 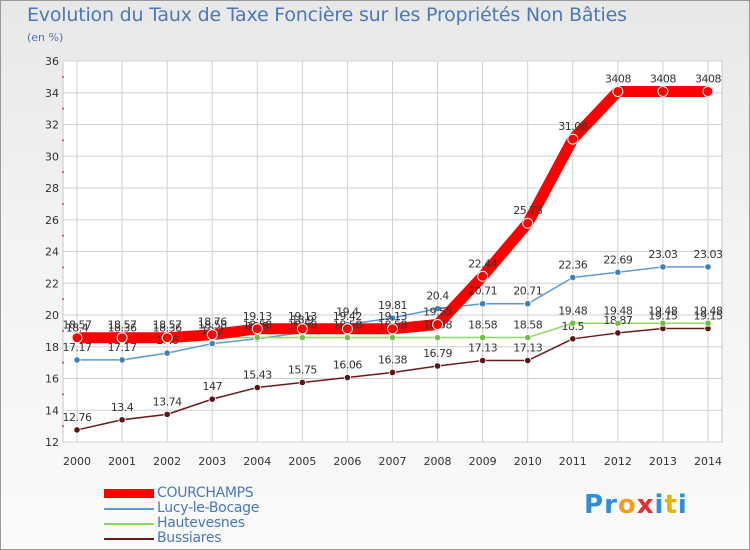 What do you see at coordinates (52, 347) in the screenshot?
I see `y-tick-label: 18` at bounding box center [52, 347].